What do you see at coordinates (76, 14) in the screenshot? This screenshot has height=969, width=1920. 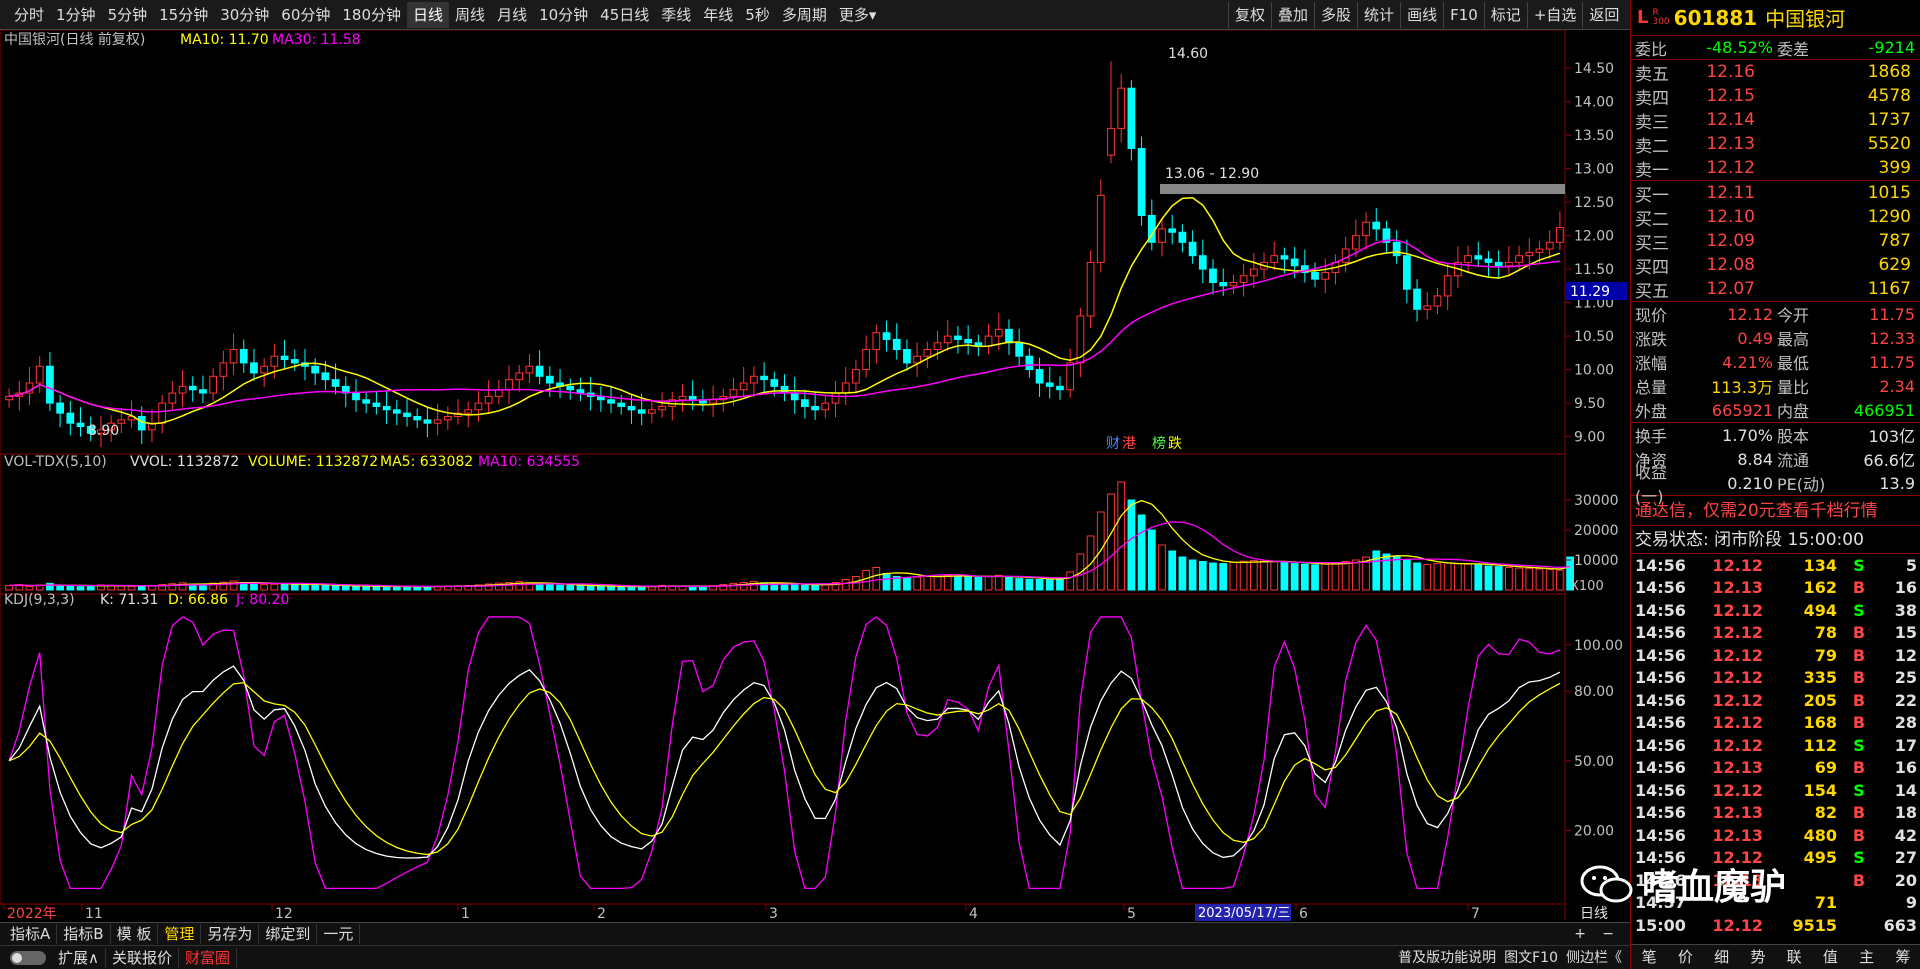 I see `period-tab: 1分钟` at bounding box center [76, 14].